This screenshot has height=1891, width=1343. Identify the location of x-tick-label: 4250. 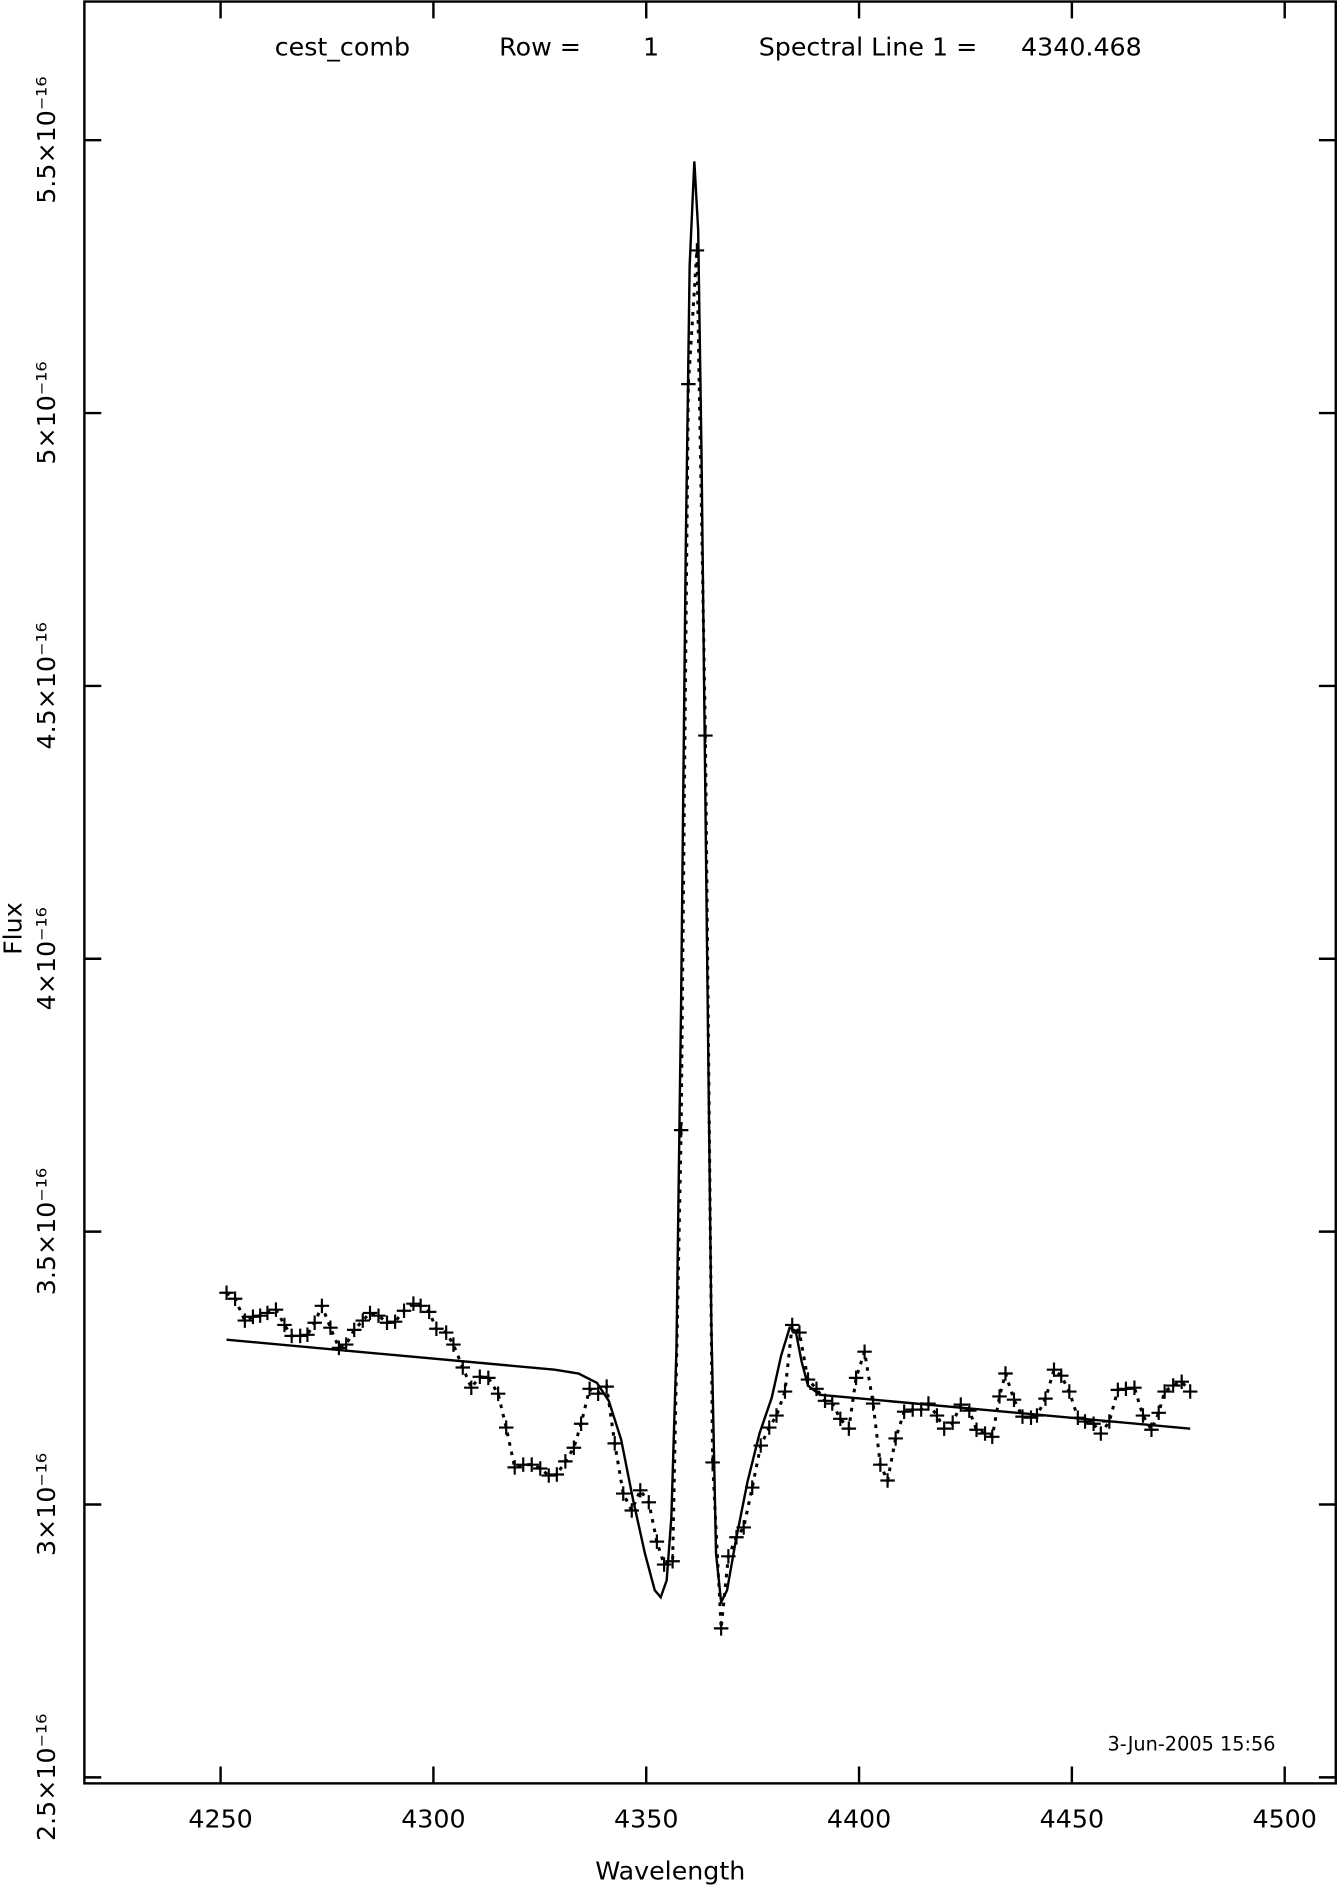
(220, 1819).